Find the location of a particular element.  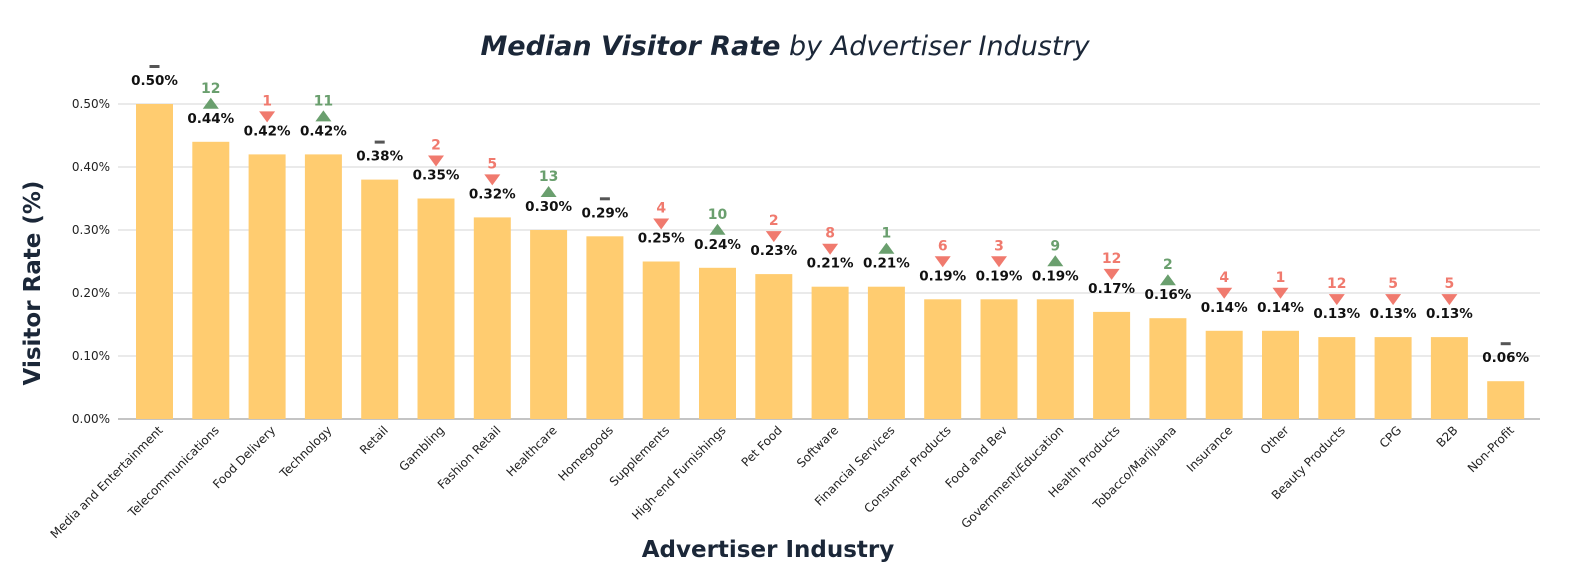

value-label: 0.38% is located at coordinates (379, 157).